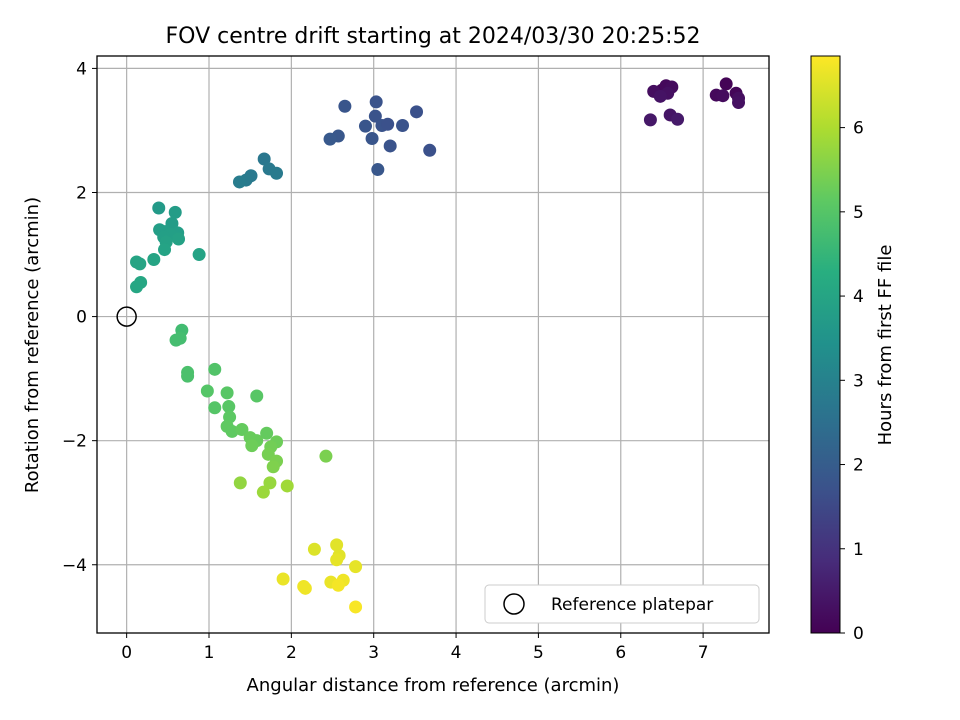 The image size is (960, 720). What do you see at coordinates (858, 550) in the screenshot?
I see `colorbar-tick-label: 1` at bounding box center [858, 550].